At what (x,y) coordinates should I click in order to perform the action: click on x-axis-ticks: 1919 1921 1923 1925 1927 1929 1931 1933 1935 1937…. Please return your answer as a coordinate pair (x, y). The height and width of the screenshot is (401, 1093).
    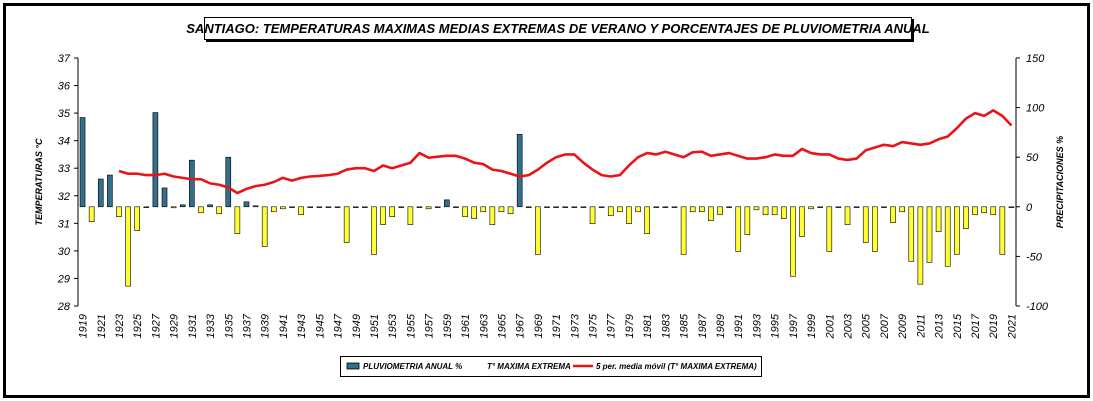
    Looking at the image, I should click on (548, 326).